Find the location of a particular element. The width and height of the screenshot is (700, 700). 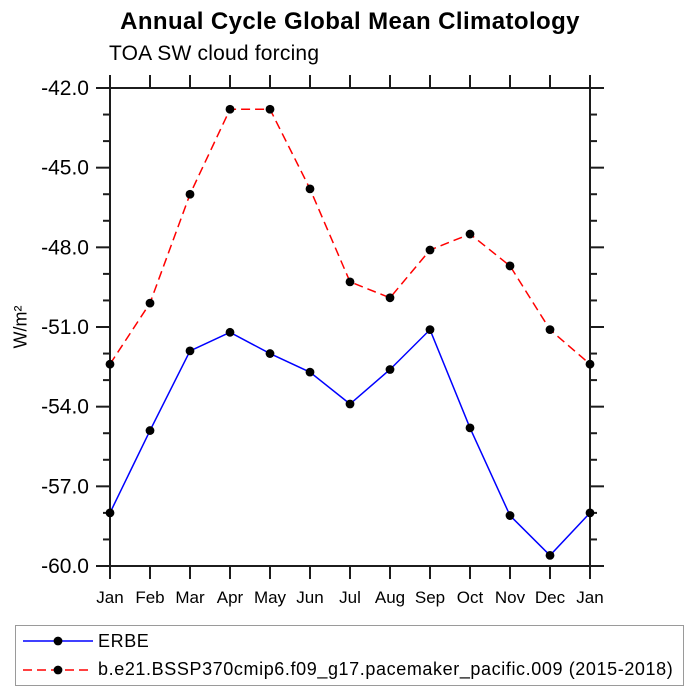

x-axis-tick-labels: Jan Feb Mar Apr May Jun Jul Aug Sep Oct Nov Dec Jan is located at coordinates (349, 597).